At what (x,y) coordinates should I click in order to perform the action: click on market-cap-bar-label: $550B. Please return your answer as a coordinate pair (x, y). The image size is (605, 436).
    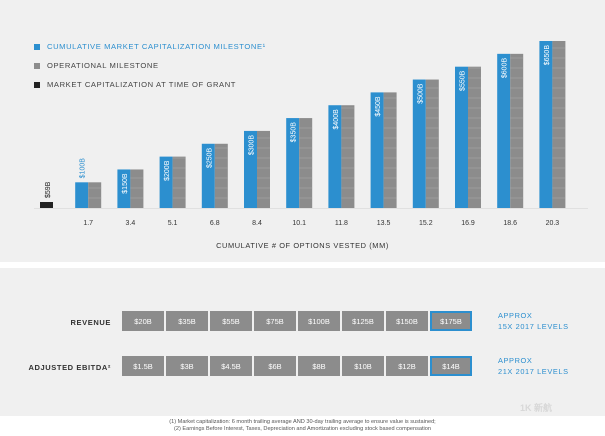
    Looking at the image, I should click on (463, 80).